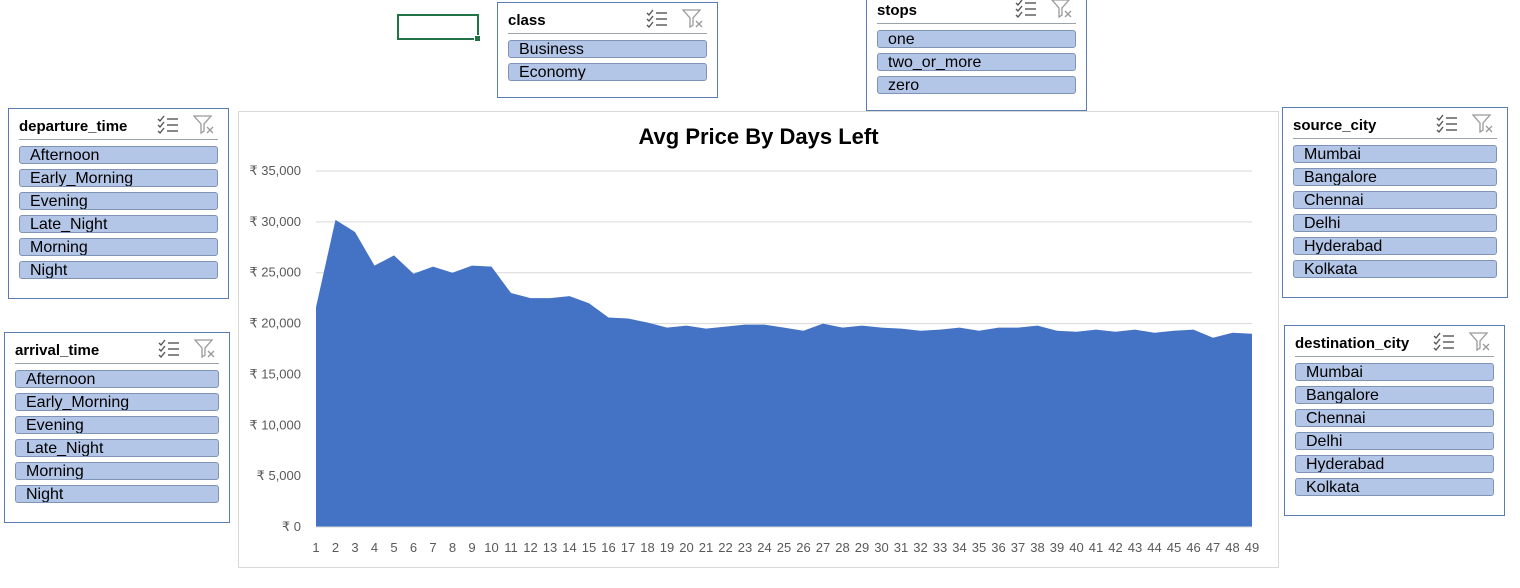  Describe the element at coordinates (803, 547) in the screenshot. I see `x-tick-label: 26` at that location.